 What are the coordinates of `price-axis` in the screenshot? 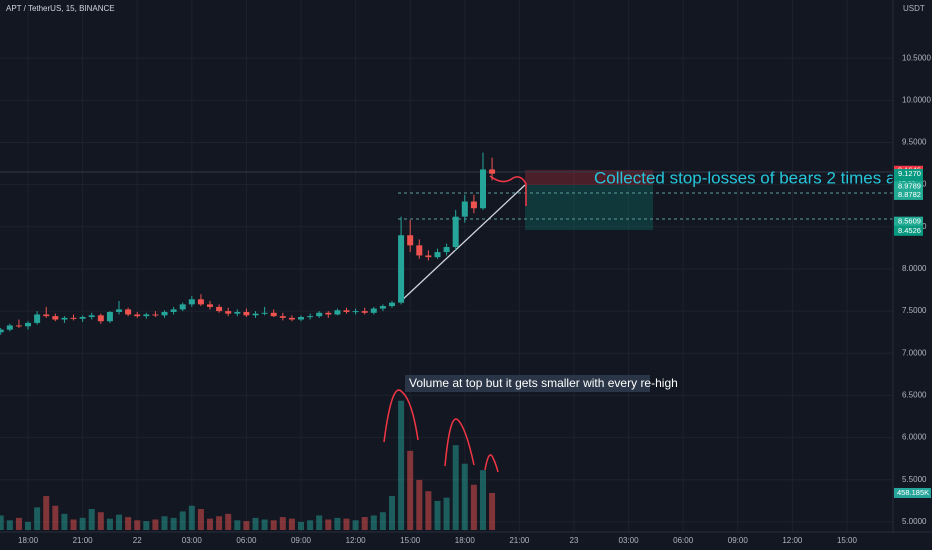 It's located at (912, 275).